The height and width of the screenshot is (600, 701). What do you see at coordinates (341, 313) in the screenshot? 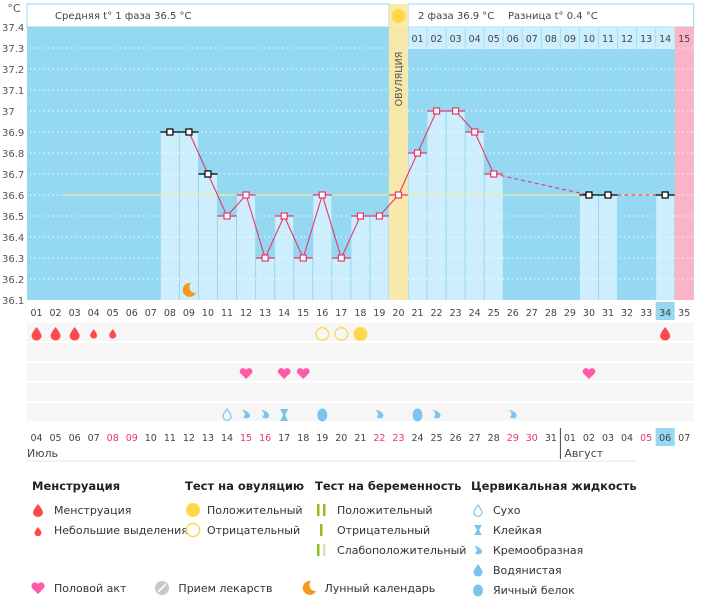
I see `cycle-day-label: 17` at bounding box center [341, 313].